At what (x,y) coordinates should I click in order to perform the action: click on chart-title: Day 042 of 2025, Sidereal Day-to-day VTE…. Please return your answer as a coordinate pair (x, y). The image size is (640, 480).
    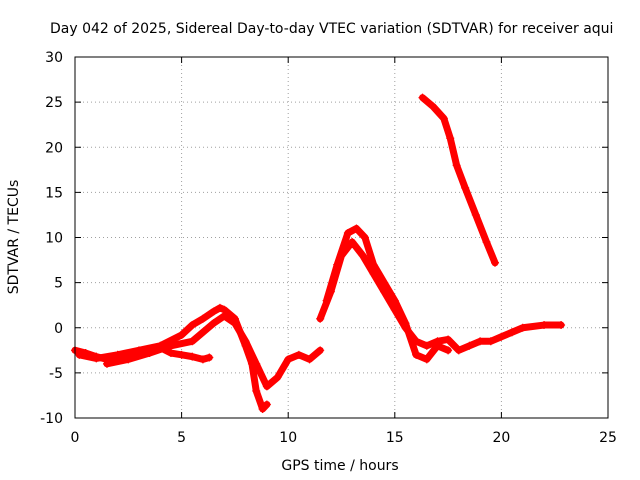
    Looking at the image, I should click on (331, 29).